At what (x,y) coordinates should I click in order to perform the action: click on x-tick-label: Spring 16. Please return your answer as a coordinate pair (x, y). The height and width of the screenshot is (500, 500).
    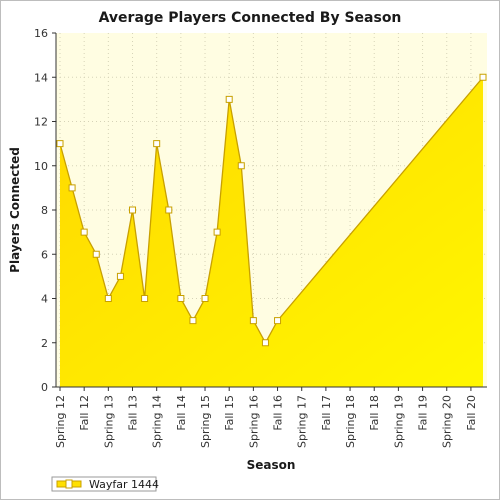
    Looking at the image, I should click on (253, 421).